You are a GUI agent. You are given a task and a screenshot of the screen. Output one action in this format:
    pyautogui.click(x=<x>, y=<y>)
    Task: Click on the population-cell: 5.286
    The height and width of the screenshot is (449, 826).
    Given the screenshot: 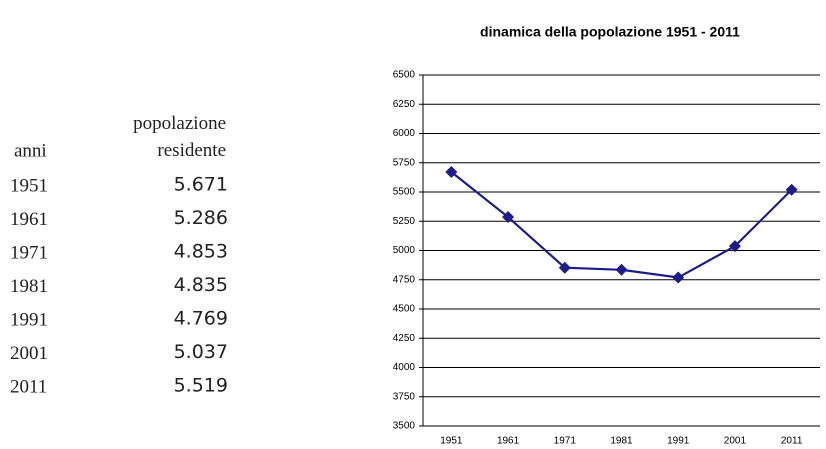 What is the action you would take?
    pyautogui.click(x=201, y=218)
    